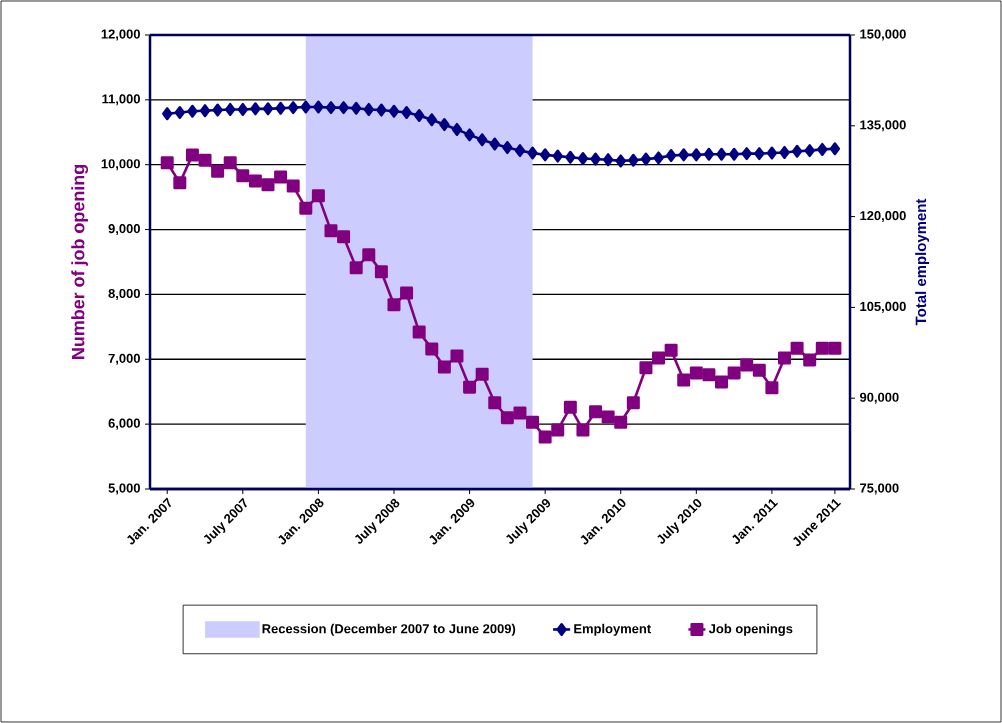  I want to click on y-tick-label: 7,000, so click(124, 359).